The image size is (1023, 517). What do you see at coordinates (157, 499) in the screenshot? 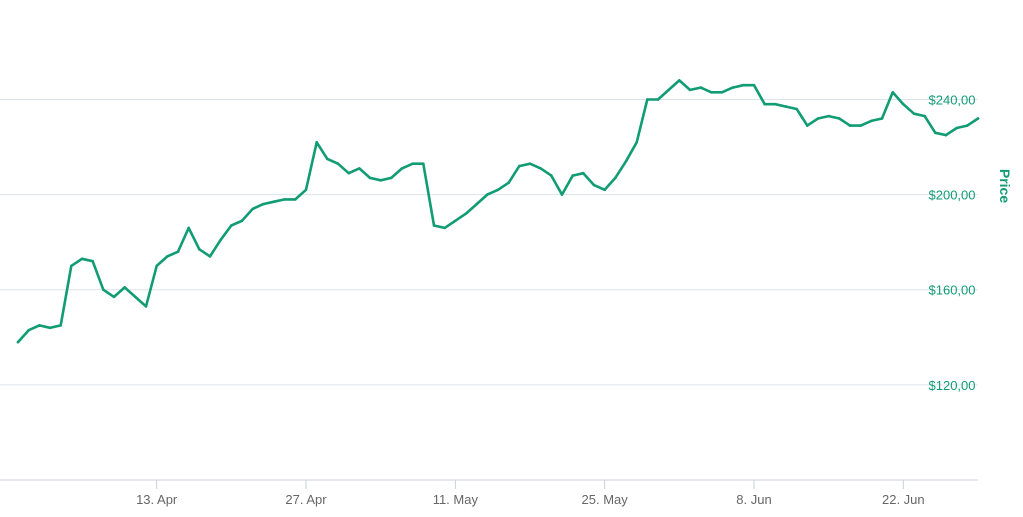
I see `x-tick-label: 13. Apr` at bounding box center [157, 499].